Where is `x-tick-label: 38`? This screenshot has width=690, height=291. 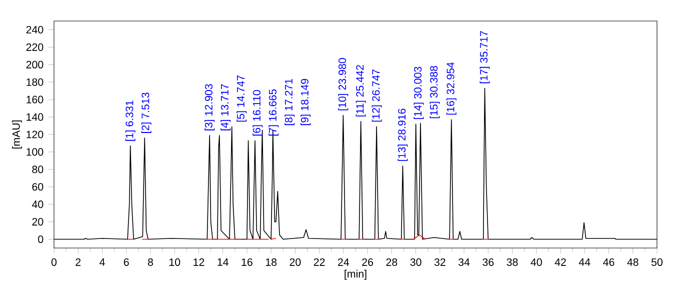 x-tick-label: 38 is located at coordinates (512, 262).